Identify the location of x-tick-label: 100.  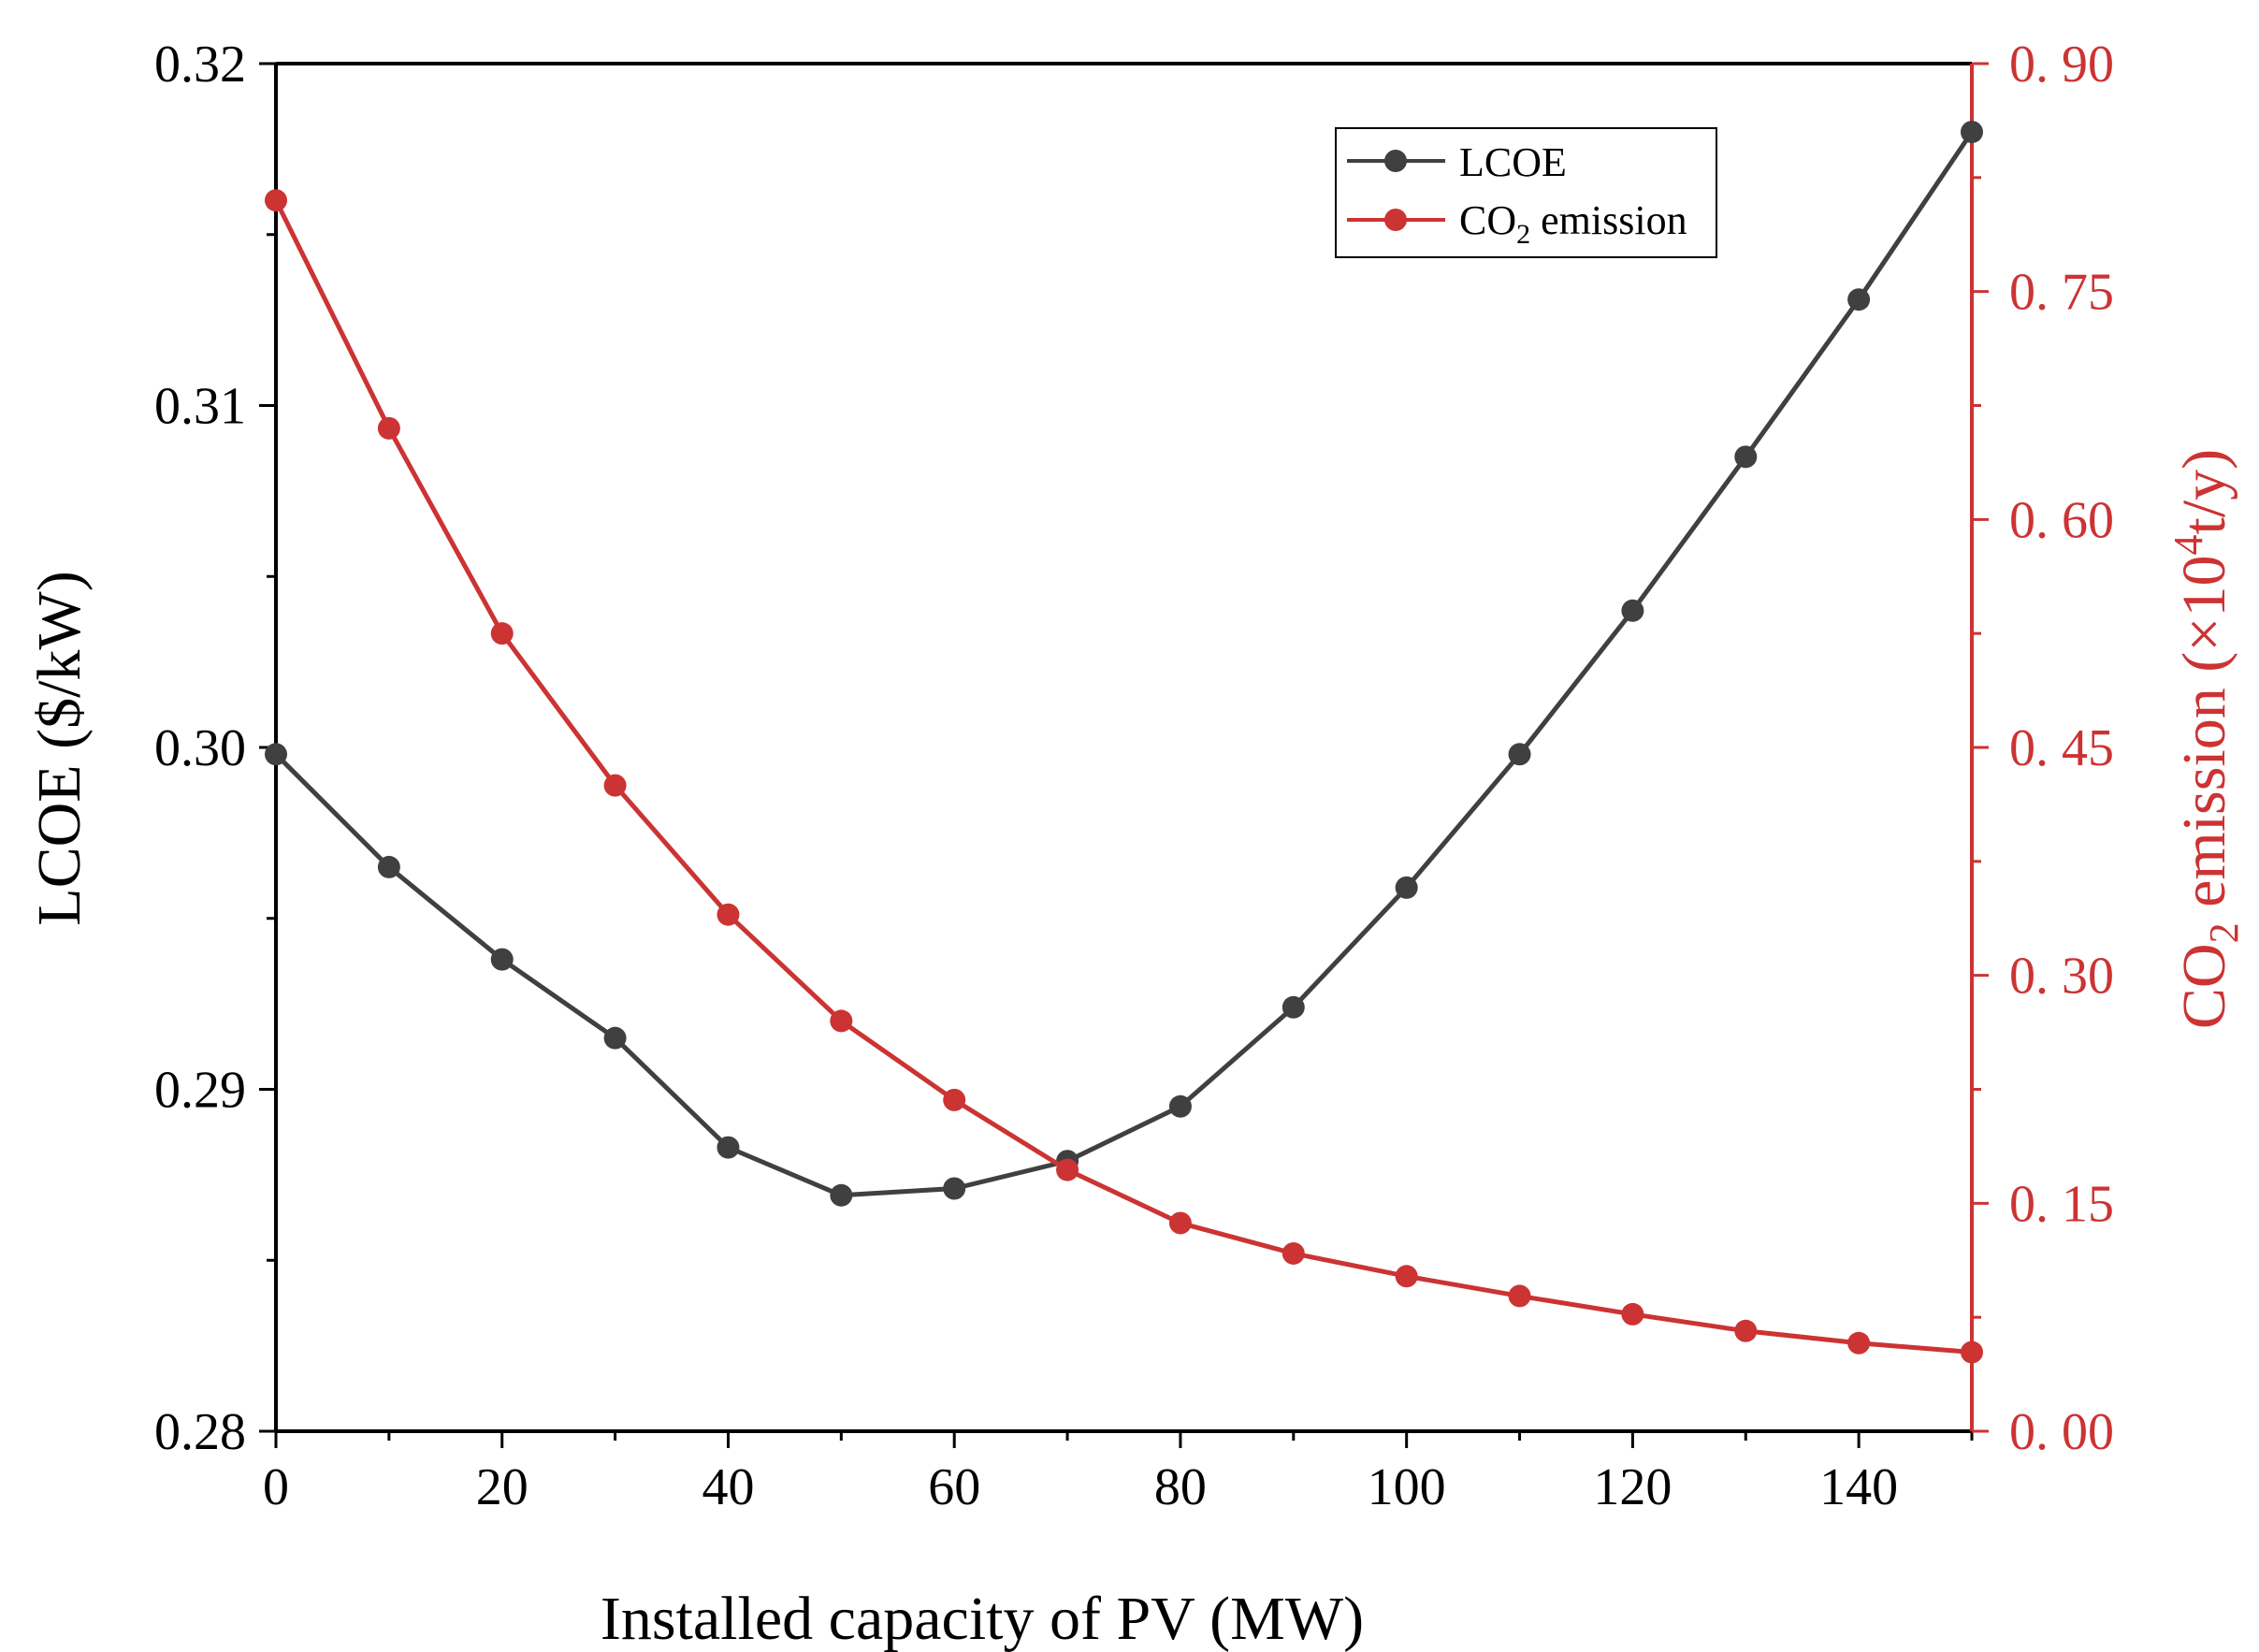
(1407, 1487).